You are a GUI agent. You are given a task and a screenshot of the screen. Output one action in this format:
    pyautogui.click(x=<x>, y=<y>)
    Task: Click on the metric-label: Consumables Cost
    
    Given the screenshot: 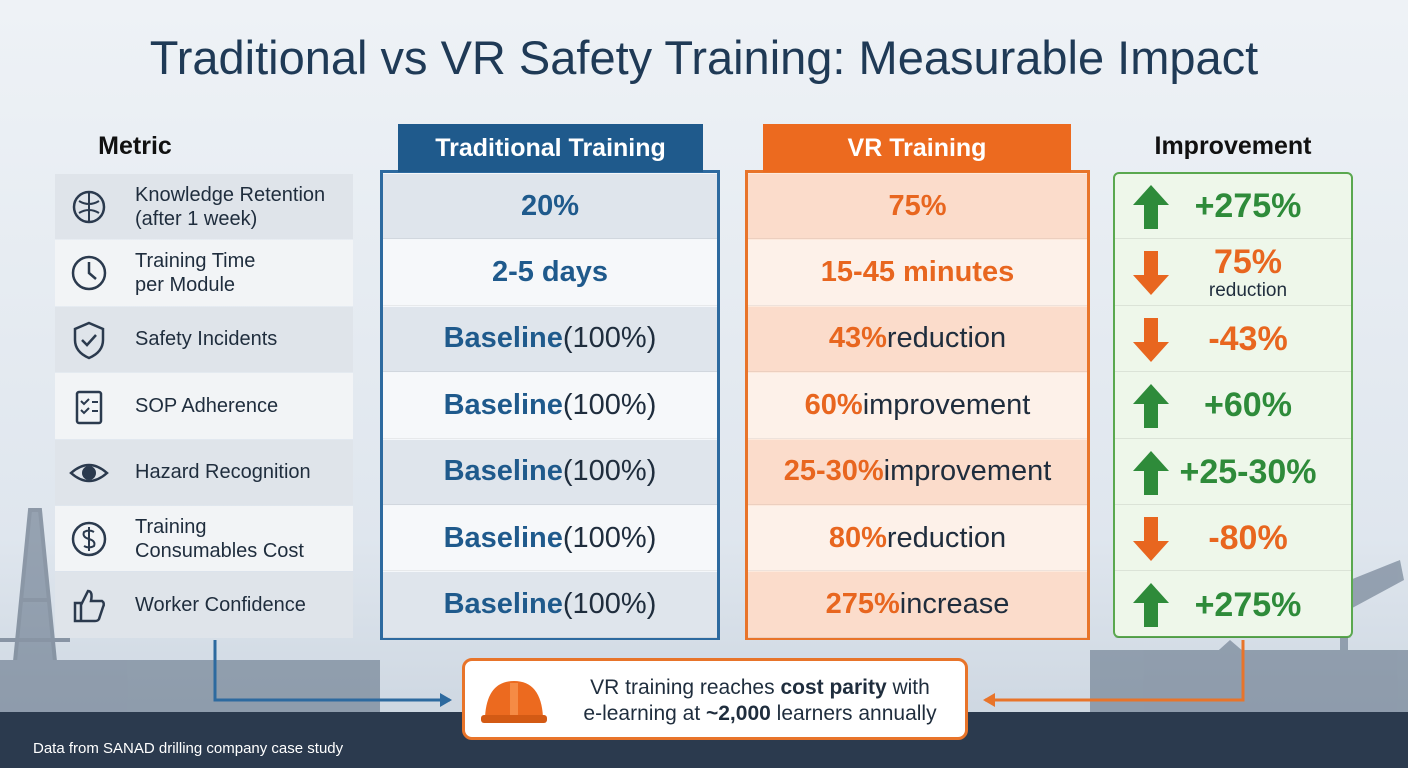 What is the action you would take?
    pyautogui.click(x=219, y=550)
    